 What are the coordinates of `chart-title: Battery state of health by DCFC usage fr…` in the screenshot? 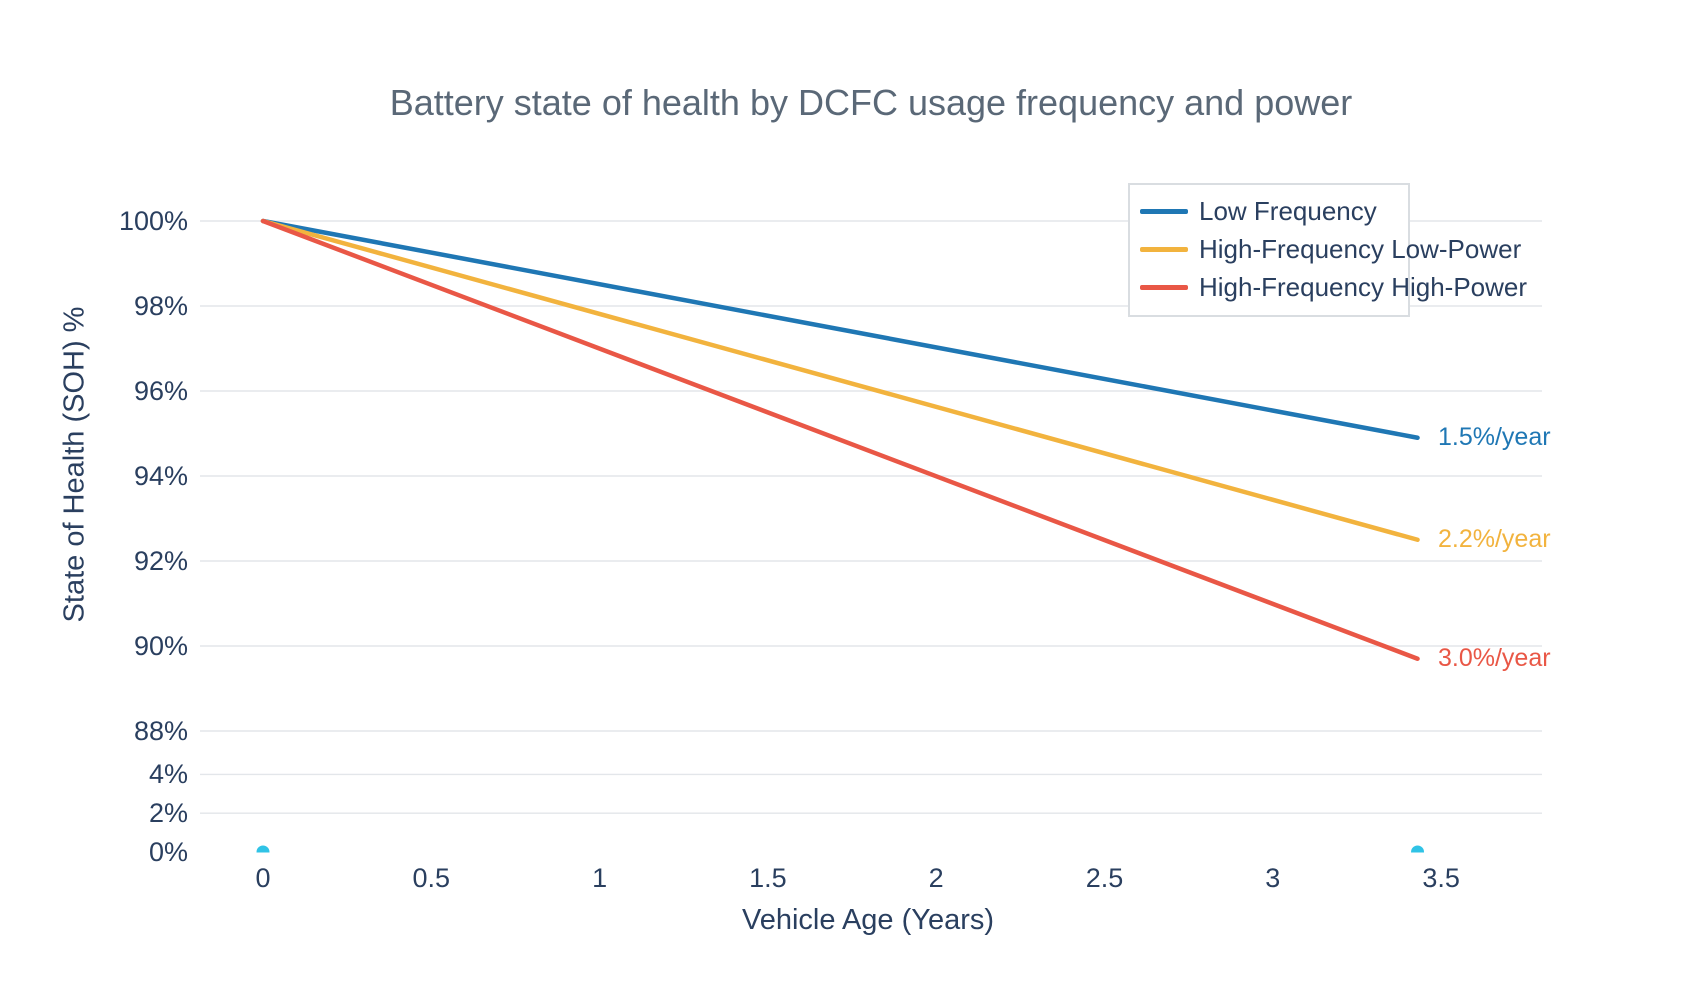 It's located at (871, 102).